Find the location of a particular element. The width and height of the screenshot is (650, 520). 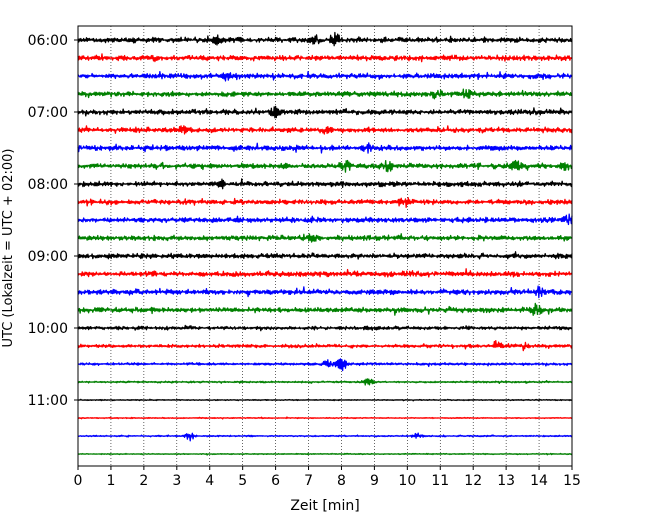

y-tick-label-0900: 09:00 is located at coordinates (48, 257).